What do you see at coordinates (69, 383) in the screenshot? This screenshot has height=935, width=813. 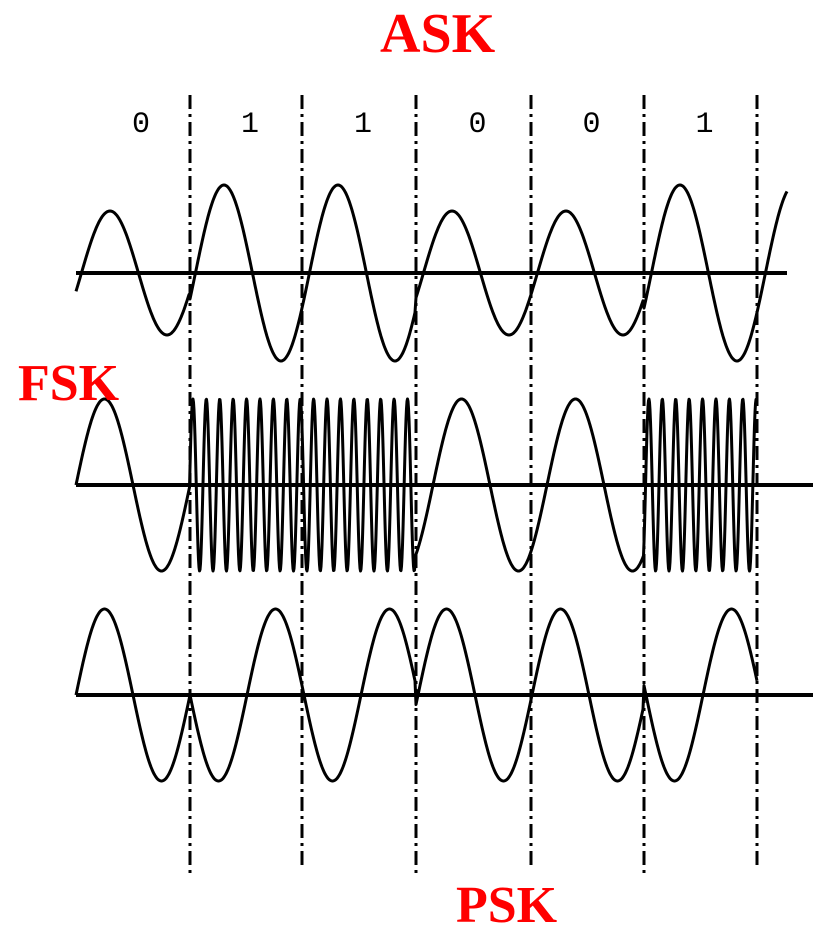 I see `fsk-title: FSK` at bounding box center [69, 383].